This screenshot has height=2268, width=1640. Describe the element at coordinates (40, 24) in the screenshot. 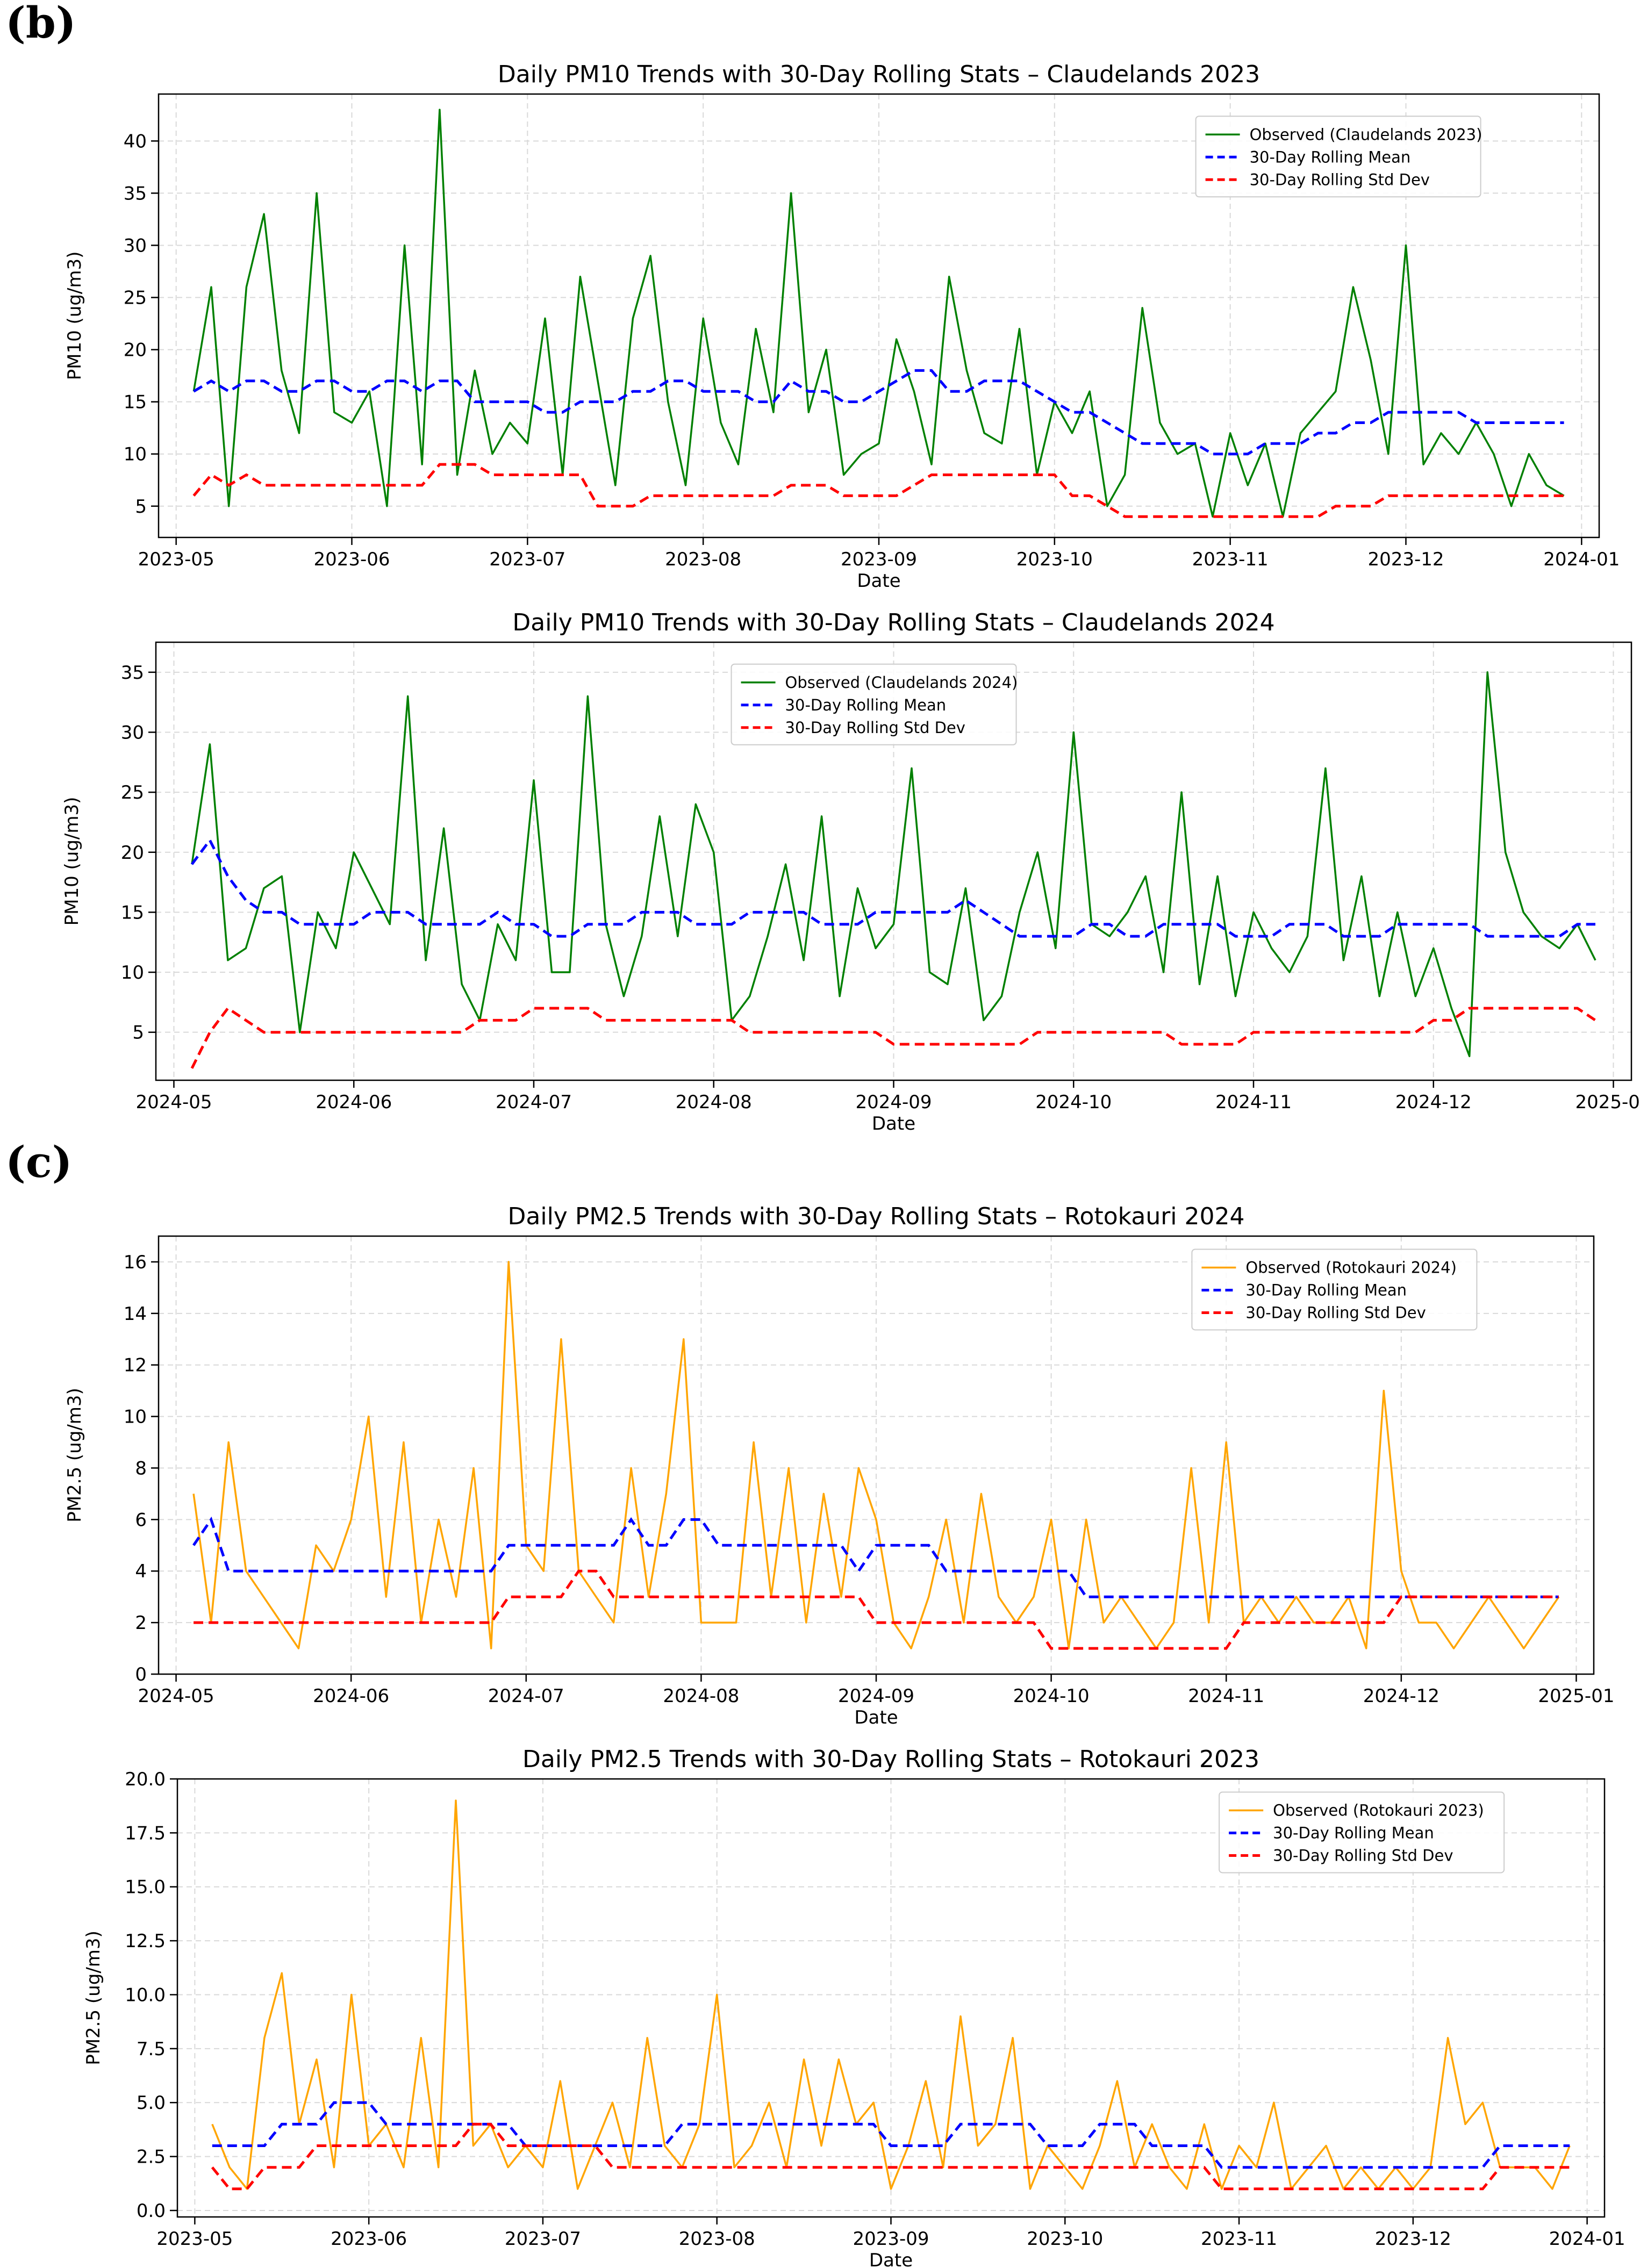

I see `panel-label-b: (b)` at that location.